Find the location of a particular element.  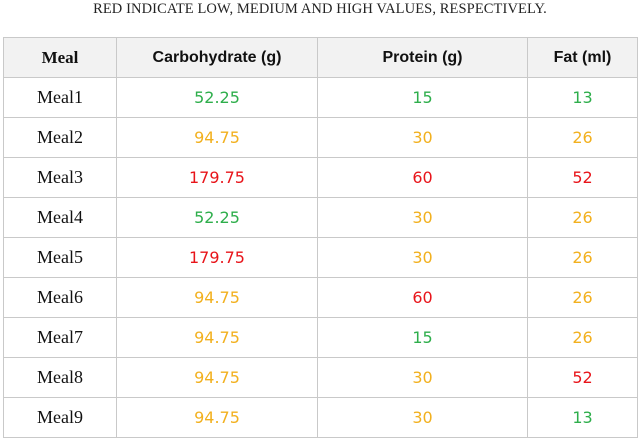

header-protein: Protein (g) is located at coordinates (422, 57).